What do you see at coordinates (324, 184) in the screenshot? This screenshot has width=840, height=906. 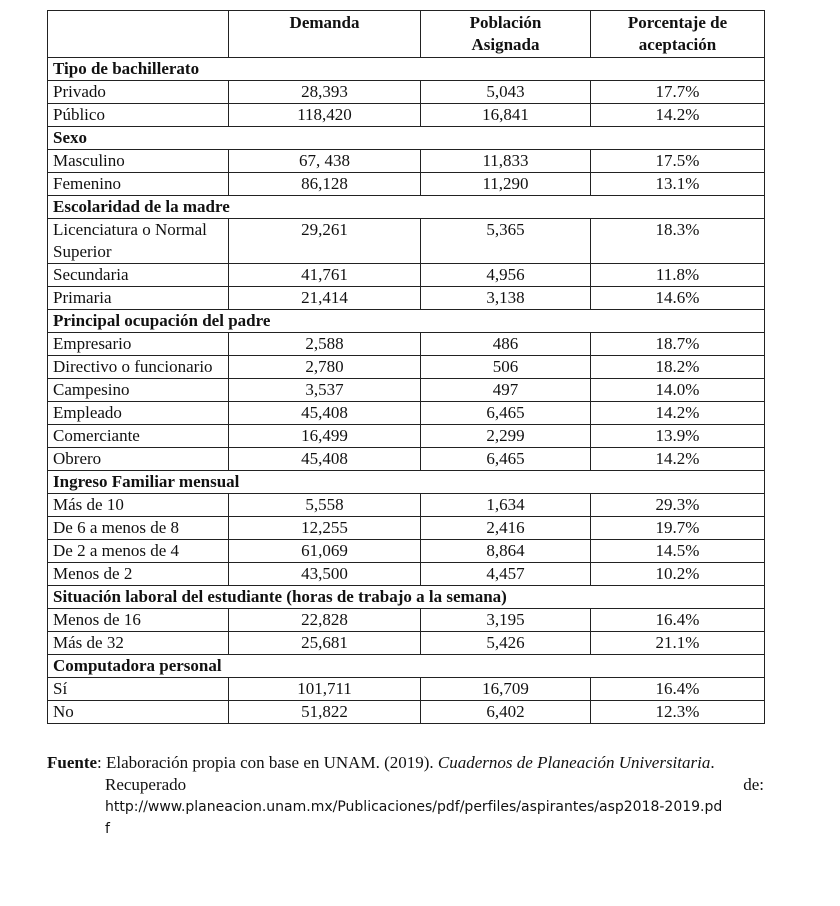 I see `cell: 86,128` at bounding box center [324, 184].